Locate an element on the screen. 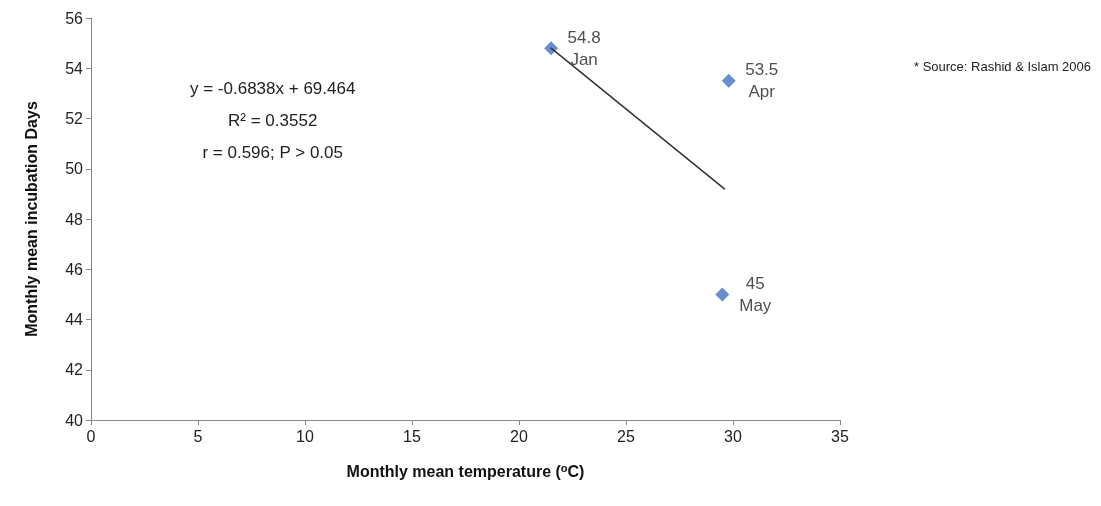 This screenshot has width=1101, height=506. annotation: y = -0.6838x + 69.464 R² = 0.3552 r = 0.596; P > 0.05 is located at coordinates (273, 120).